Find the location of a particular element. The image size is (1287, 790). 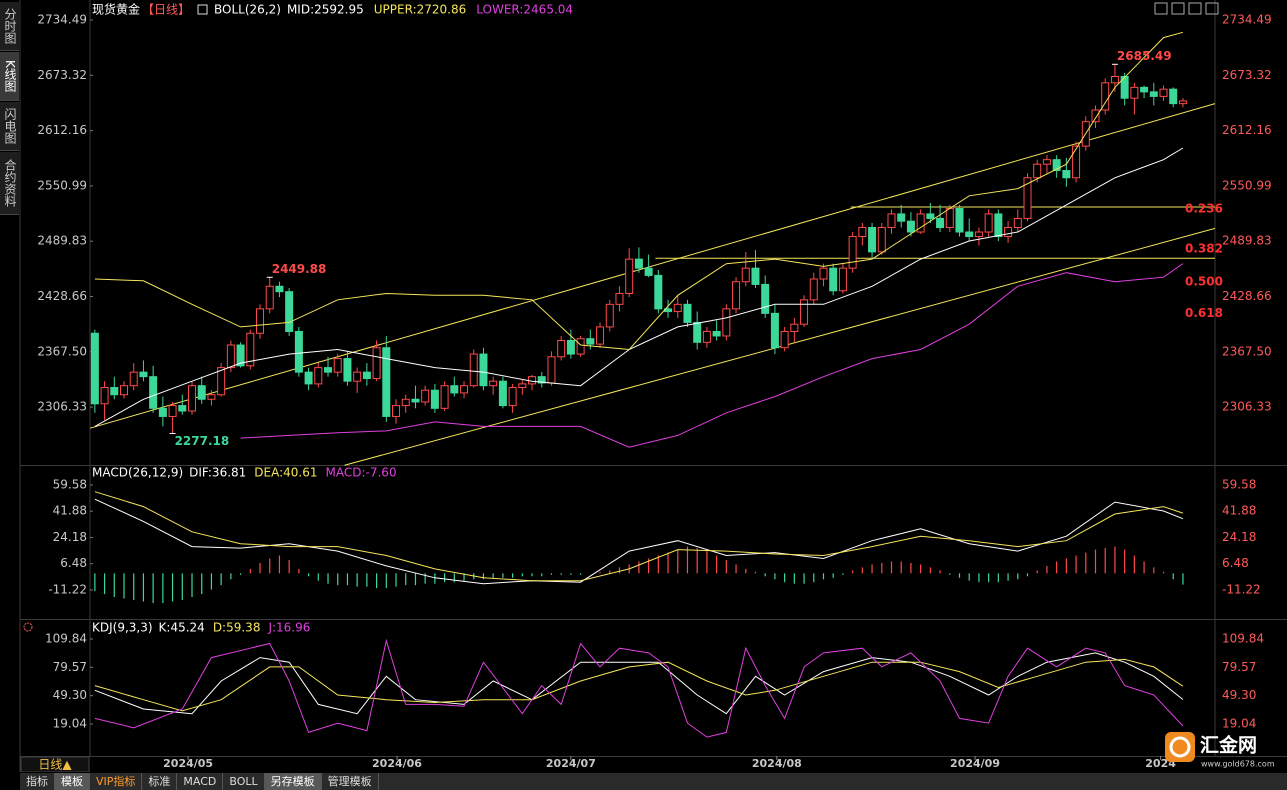

tab-bar: 指标 模板 VIP指标 标准 MACD BOLL 另存模板 管理模板 is located at coordinates (653, 781).